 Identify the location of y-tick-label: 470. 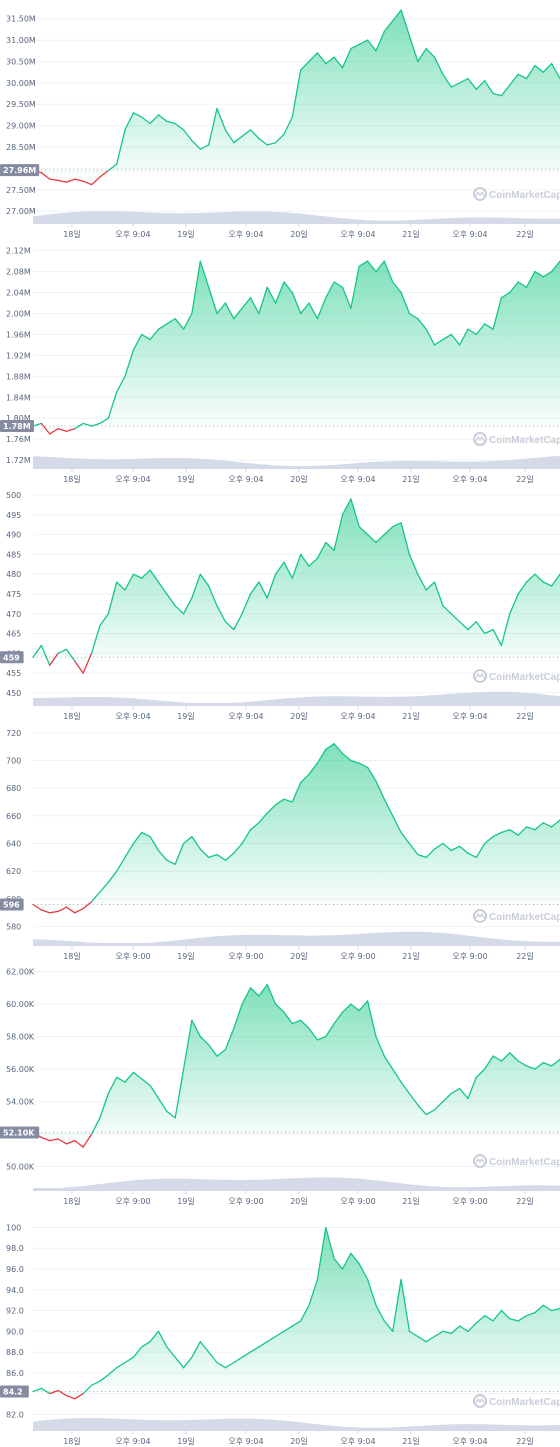
(13, 614).